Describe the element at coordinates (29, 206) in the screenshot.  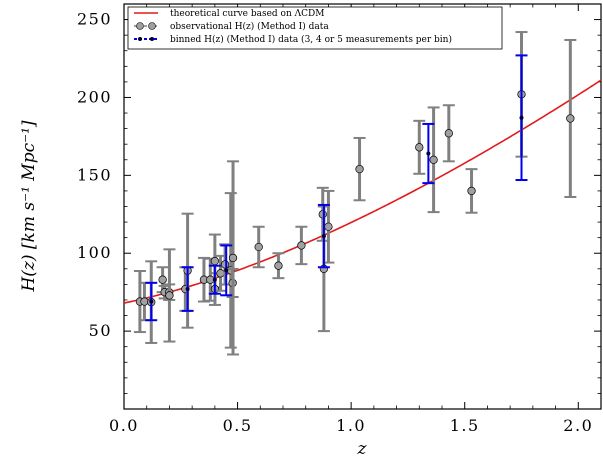
I see `y-axis-label: H(z) [km s⁻¹ Mpc⁻¹]` at that location.